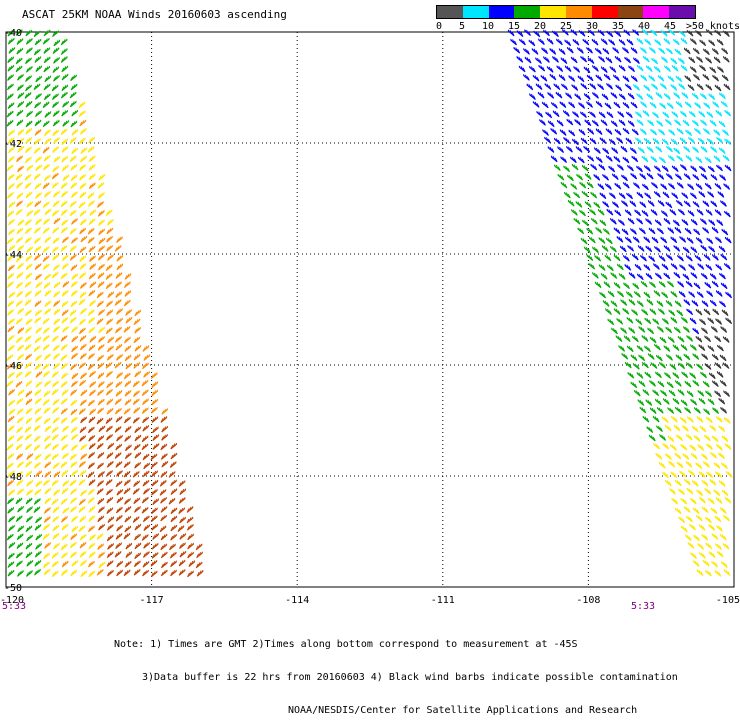 This screenshot has width=740, height=727. I want to click on color-scale-labels: 0 5 10 15 20 25 30 35 40 45 >50 knots, so click(588, 25).